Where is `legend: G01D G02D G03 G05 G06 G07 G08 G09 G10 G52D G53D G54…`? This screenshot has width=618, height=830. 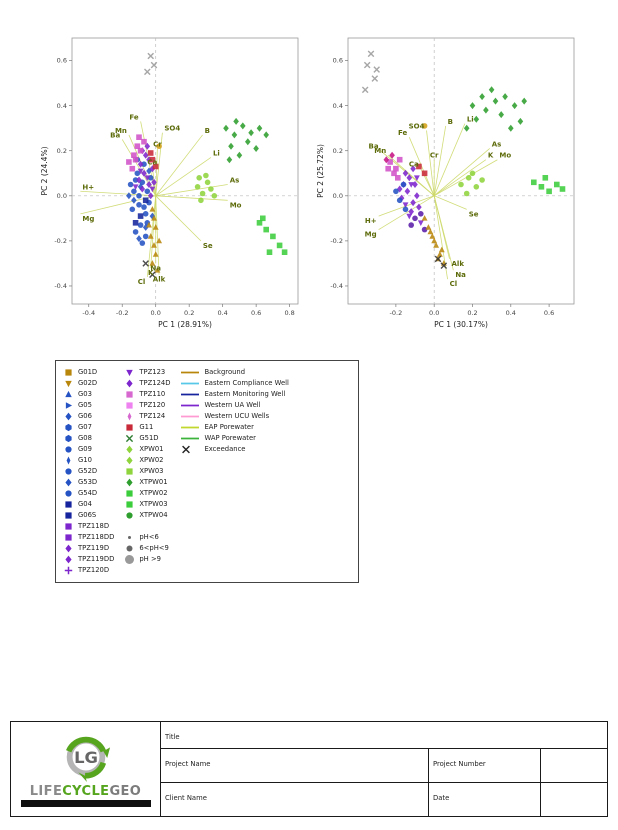
legend: G01D G02D G03 G05 G06 G07 G08 G09 G10 G52D G53D G54… is located at coordinates (207, 471).